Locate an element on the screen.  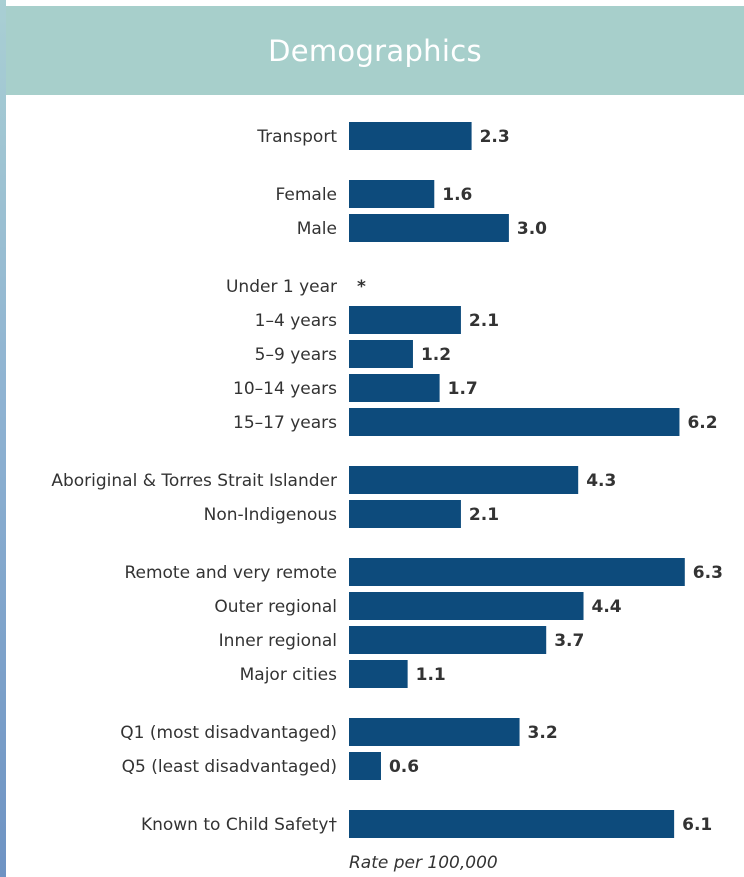
category-label: 1–4 years is located at coordinates (296, 321).